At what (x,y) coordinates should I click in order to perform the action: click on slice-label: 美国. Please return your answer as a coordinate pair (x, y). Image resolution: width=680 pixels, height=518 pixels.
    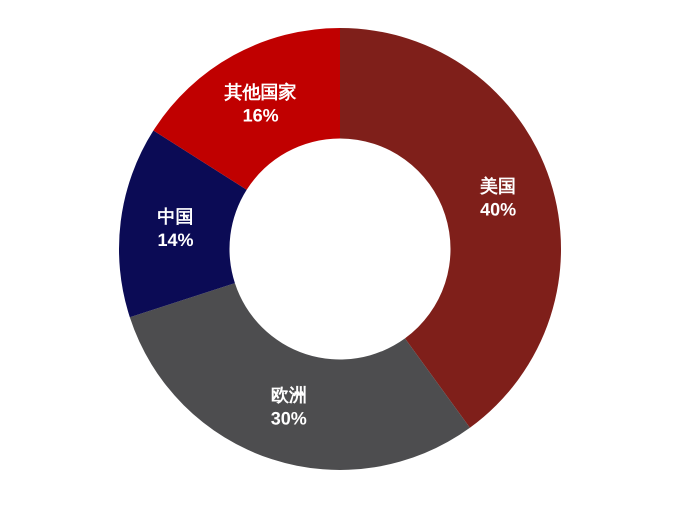
    Looking at the image, I should click on (497, 186).